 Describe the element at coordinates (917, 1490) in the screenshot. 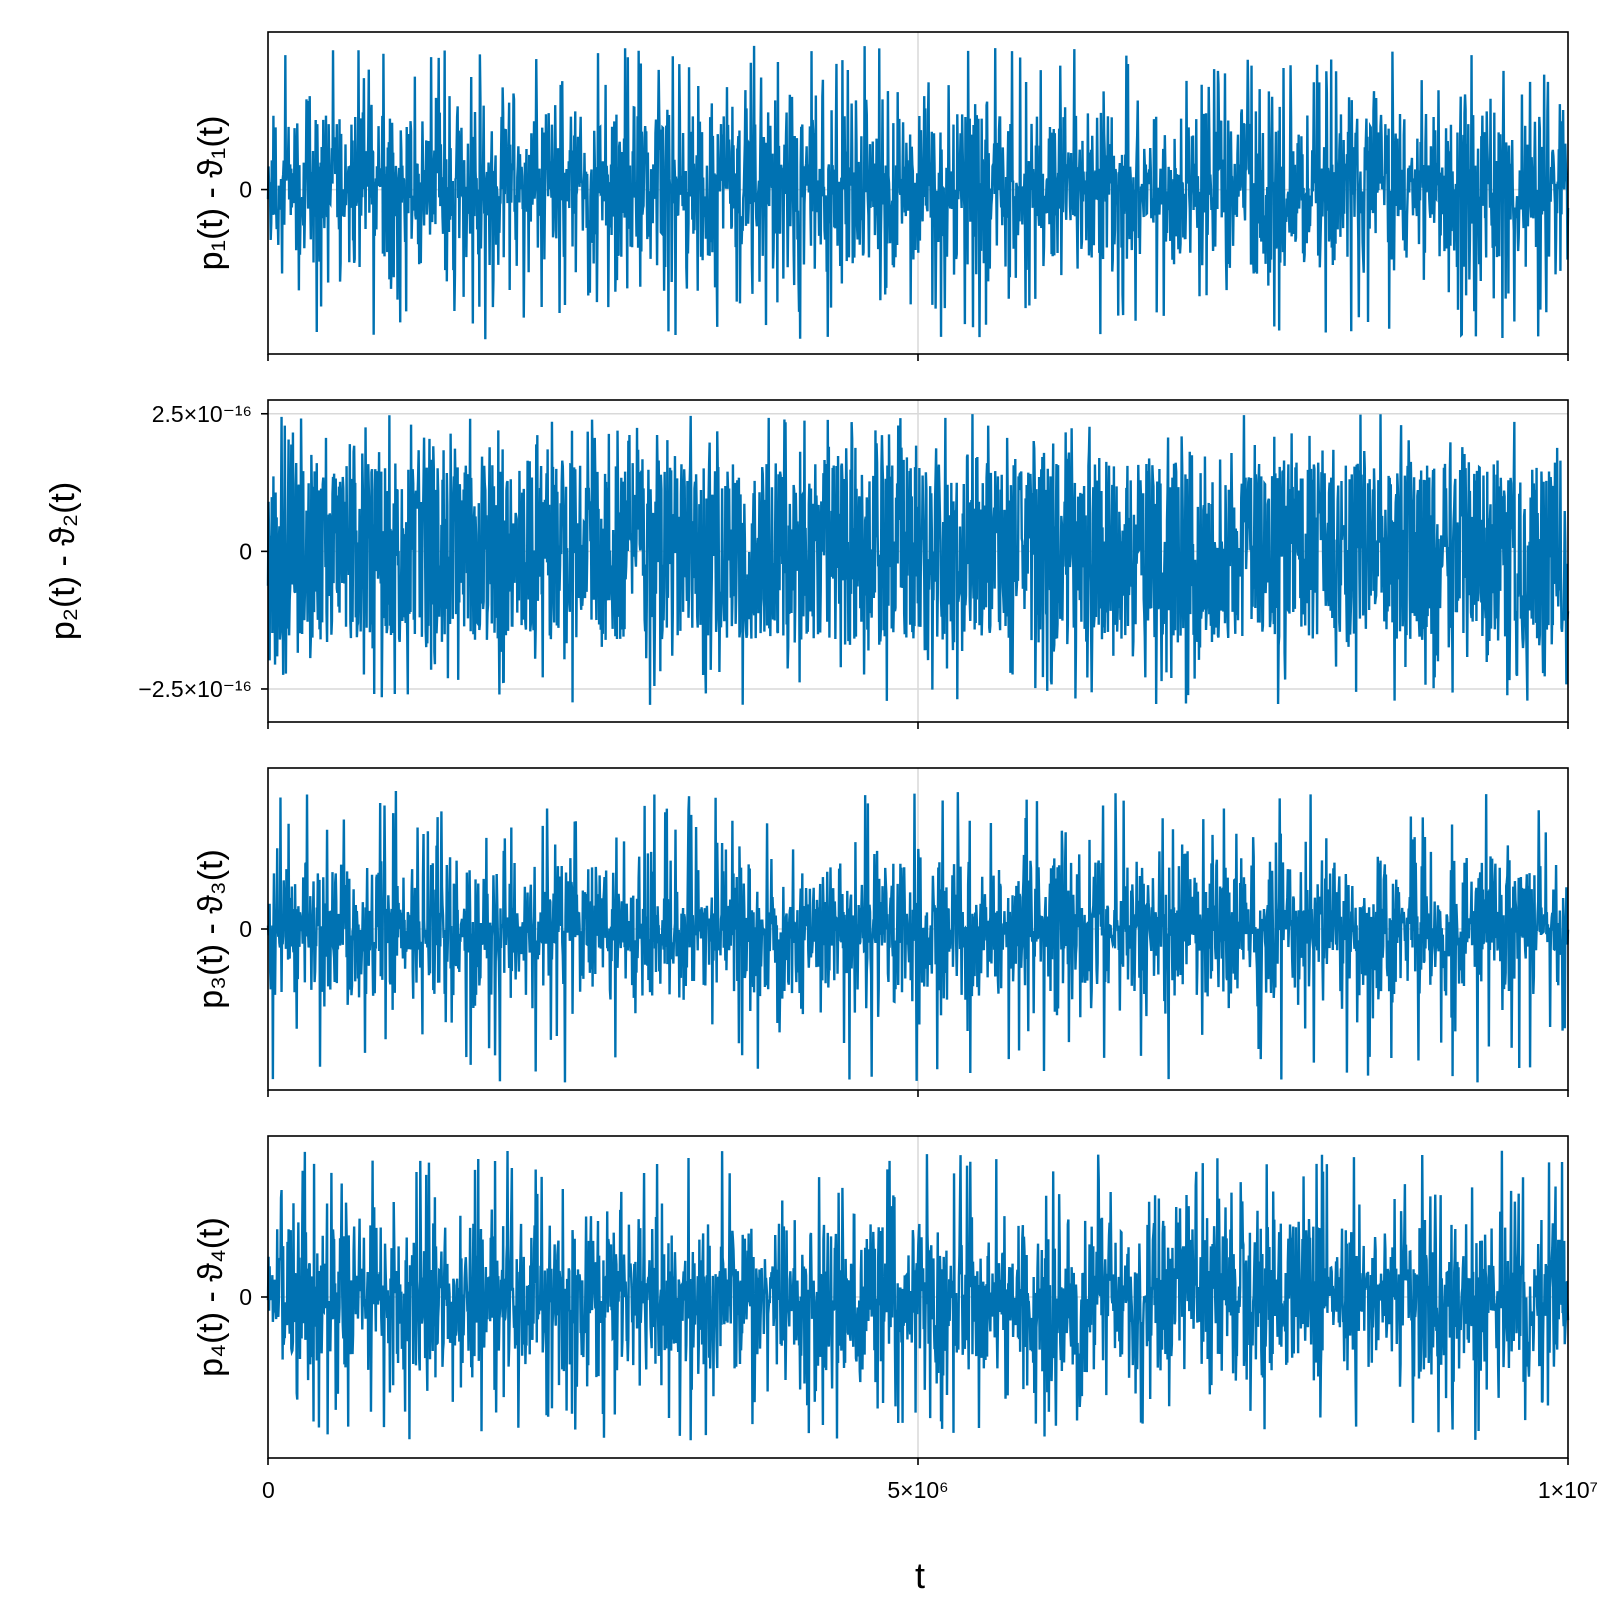

I see `x-tick-label: 5×10⁶` at that location.